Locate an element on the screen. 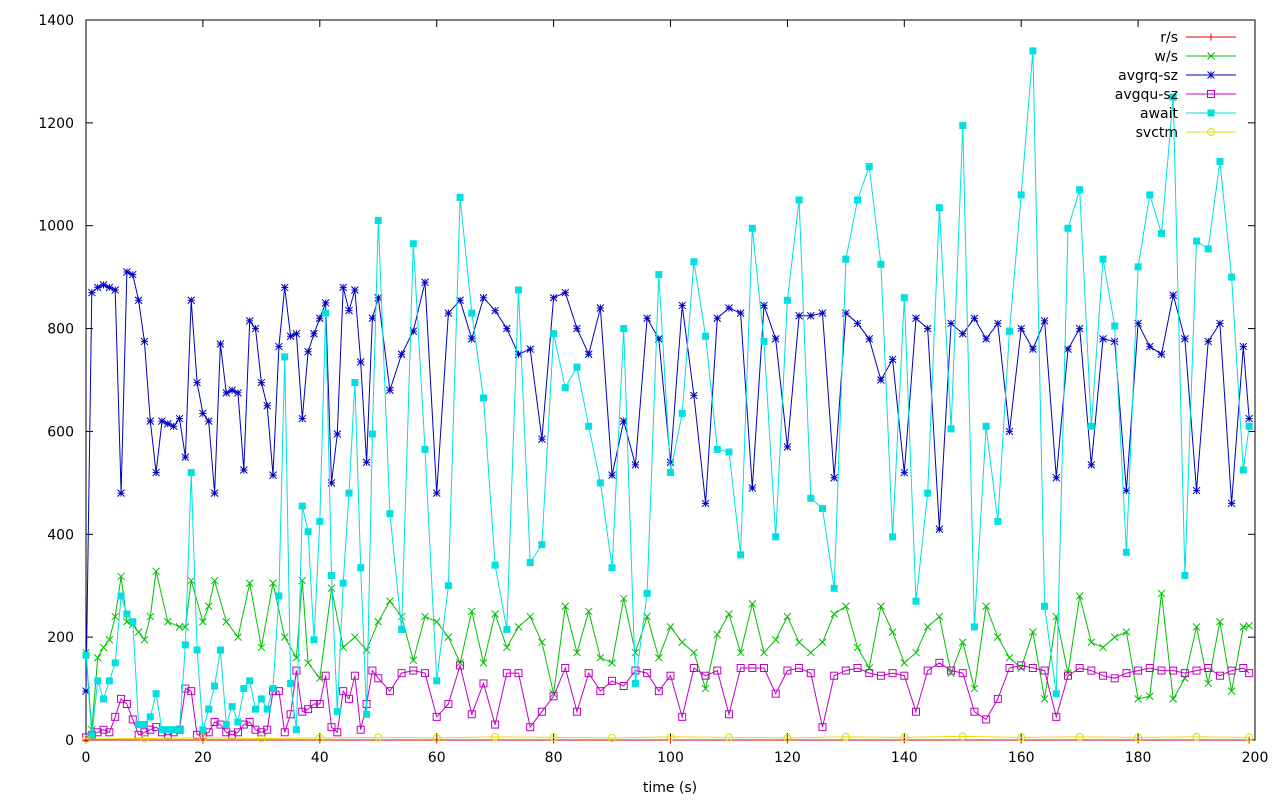  legend-marker-w-s is located at coordinates (1211, 56).